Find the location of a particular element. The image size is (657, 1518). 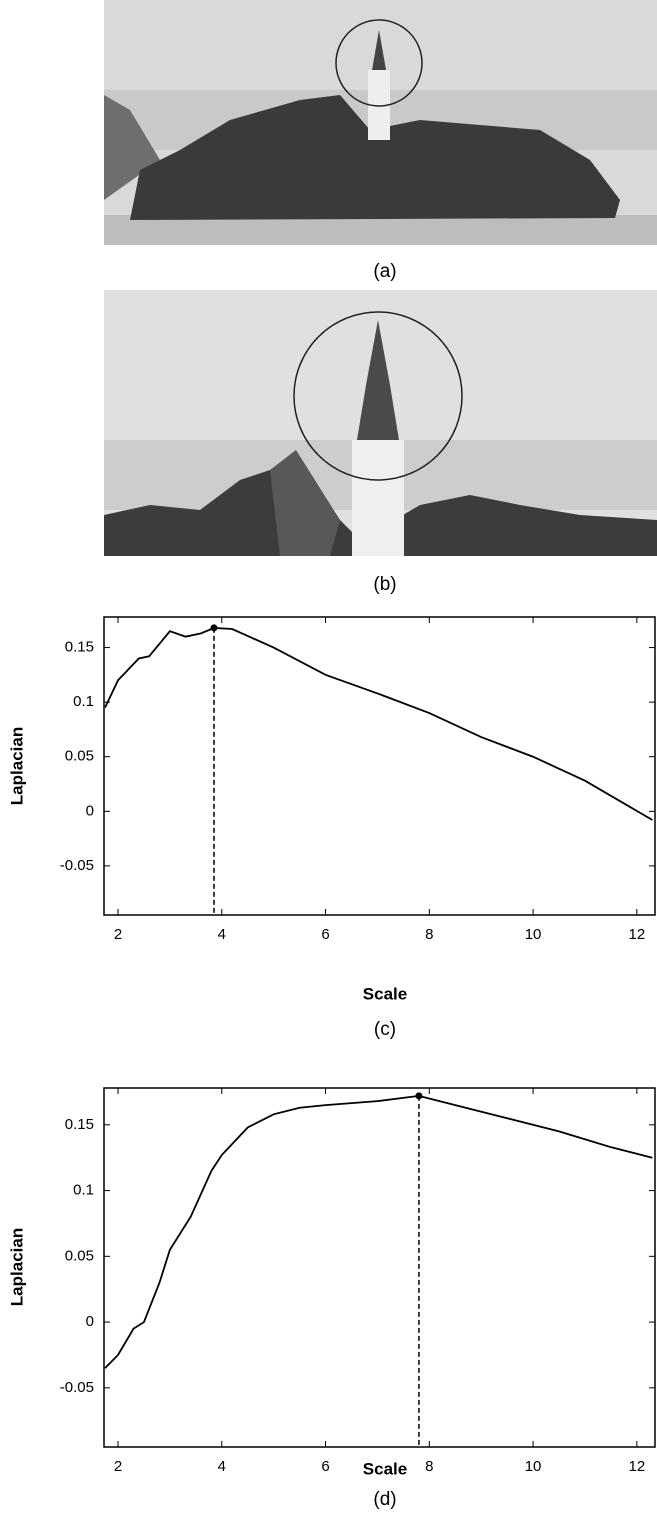

photo-b is located at coordinates (380, 423).